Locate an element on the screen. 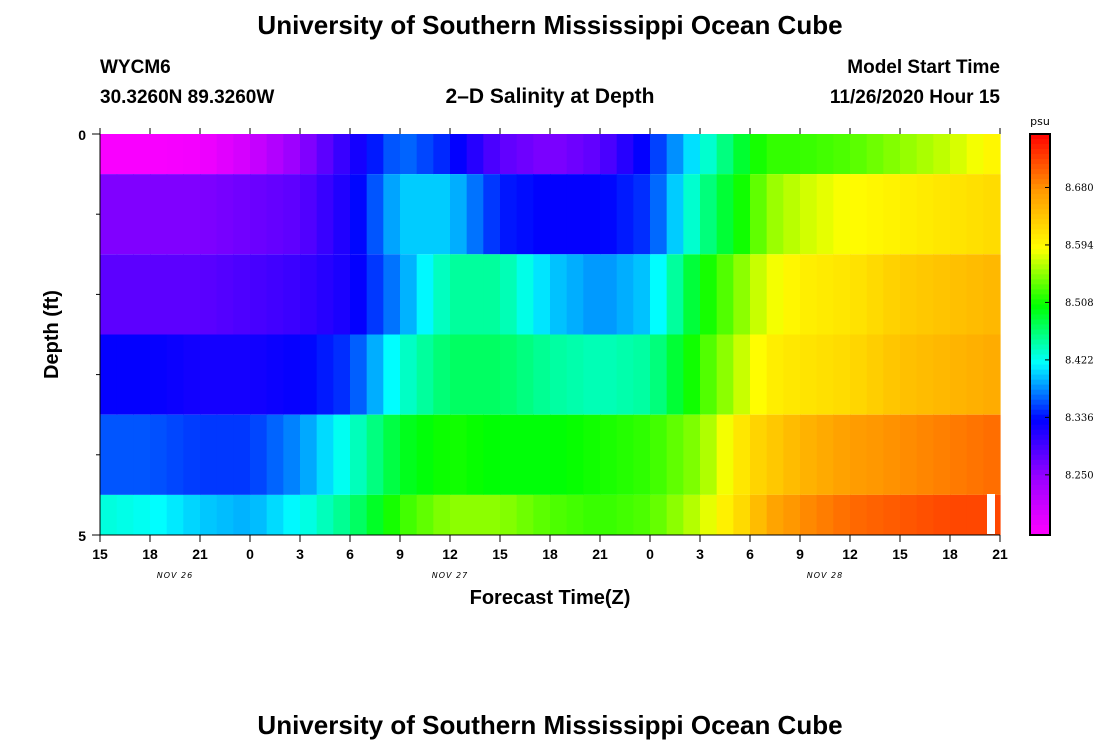  chart-subtitle: 2–D Salinity at Depth is located at coordinates (550, 96).